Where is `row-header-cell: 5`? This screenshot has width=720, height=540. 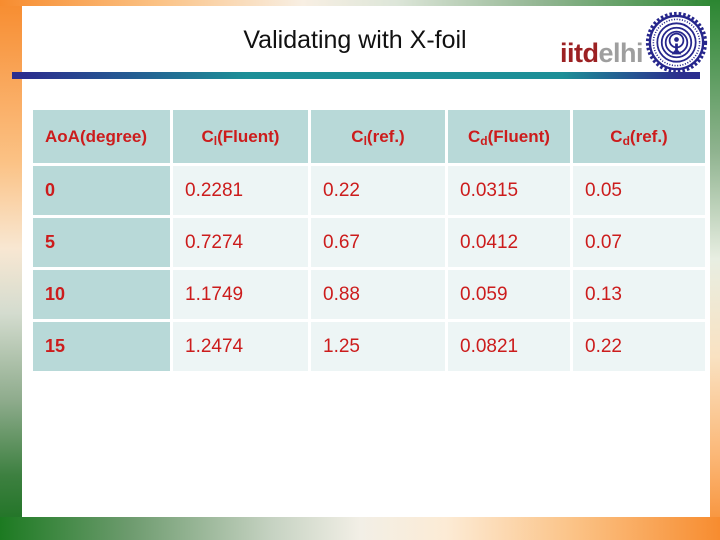 row-header-cell: 5 is located at coordinates (101, 242).